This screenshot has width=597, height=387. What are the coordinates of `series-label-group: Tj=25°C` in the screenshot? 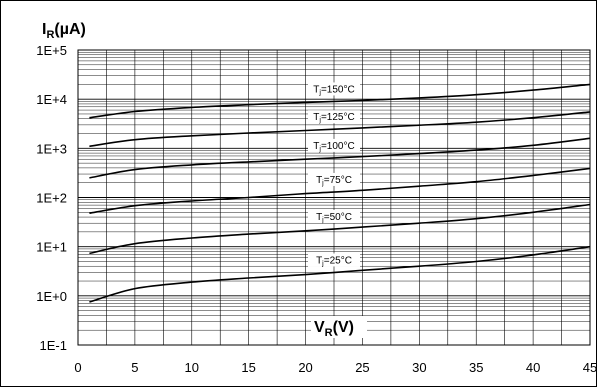 It's located at (334, 260).